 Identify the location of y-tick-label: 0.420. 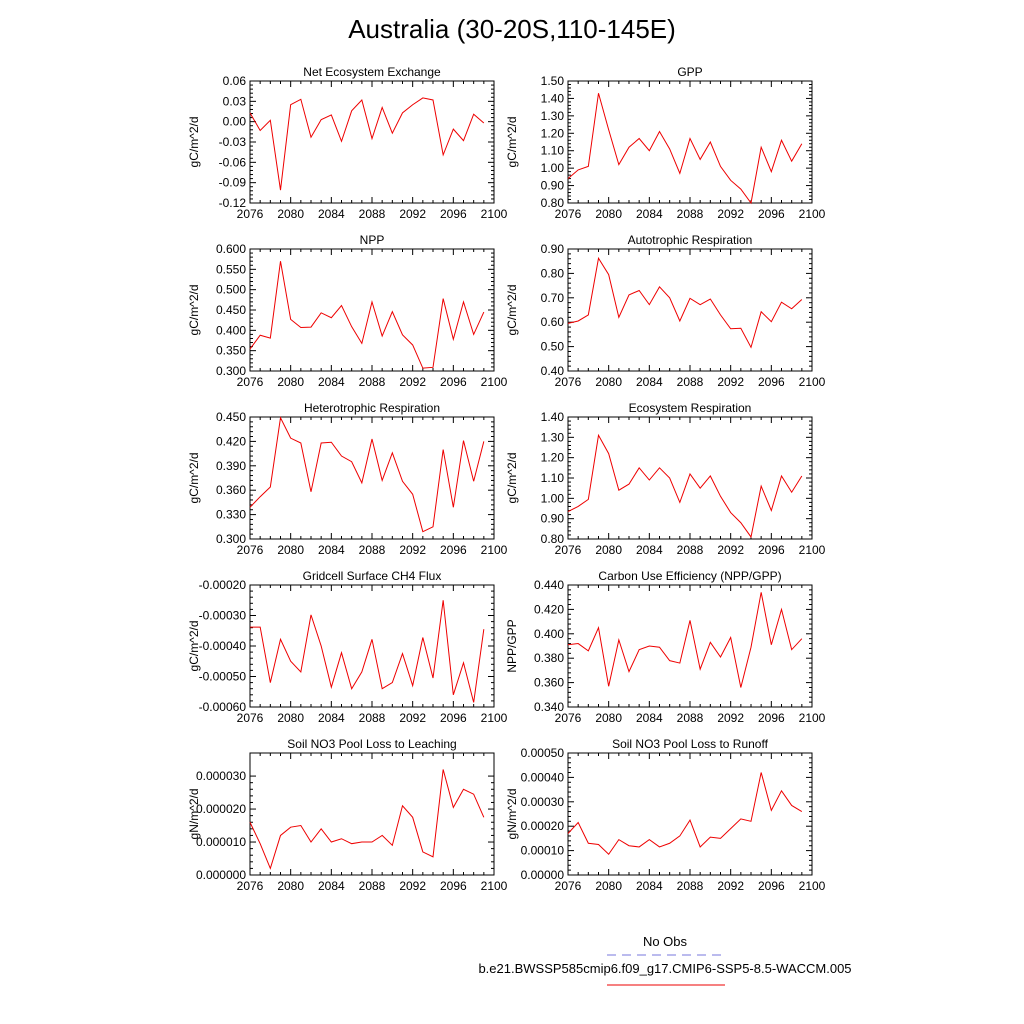
(549, 609).